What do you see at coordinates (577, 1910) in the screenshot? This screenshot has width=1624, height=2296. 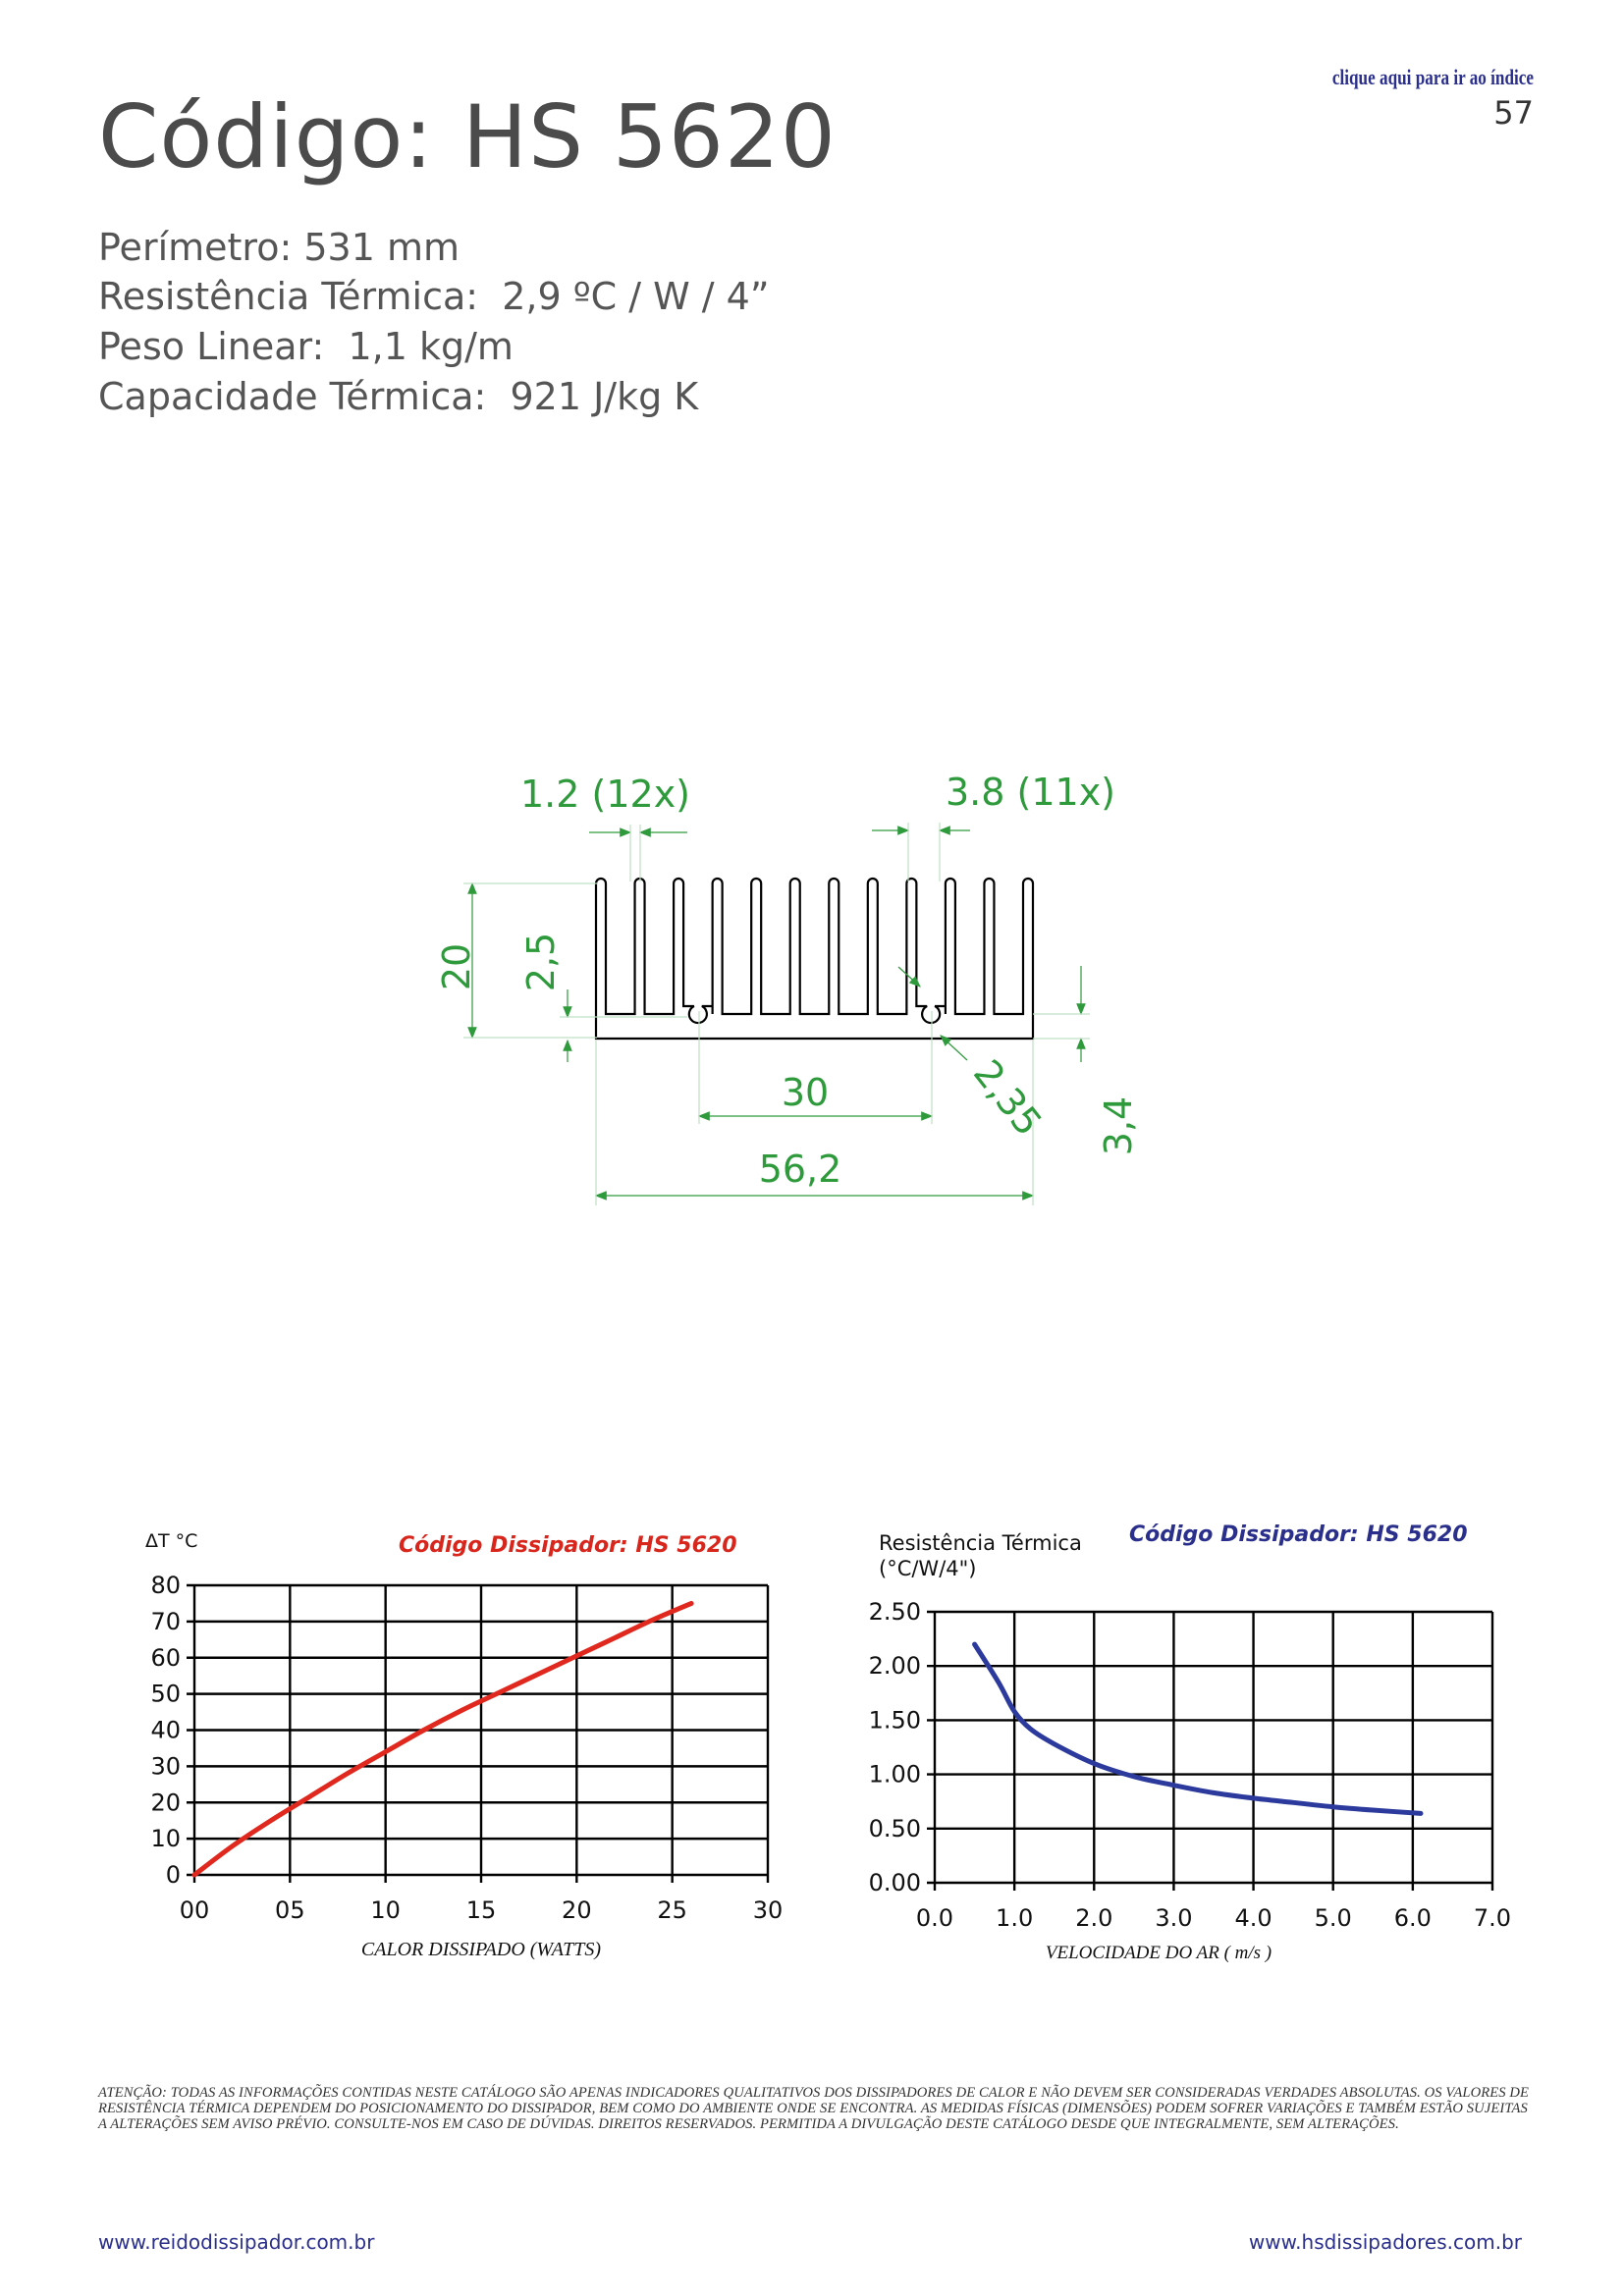 I see `x-tick-label: 20` at bounding box center [577, 1910].